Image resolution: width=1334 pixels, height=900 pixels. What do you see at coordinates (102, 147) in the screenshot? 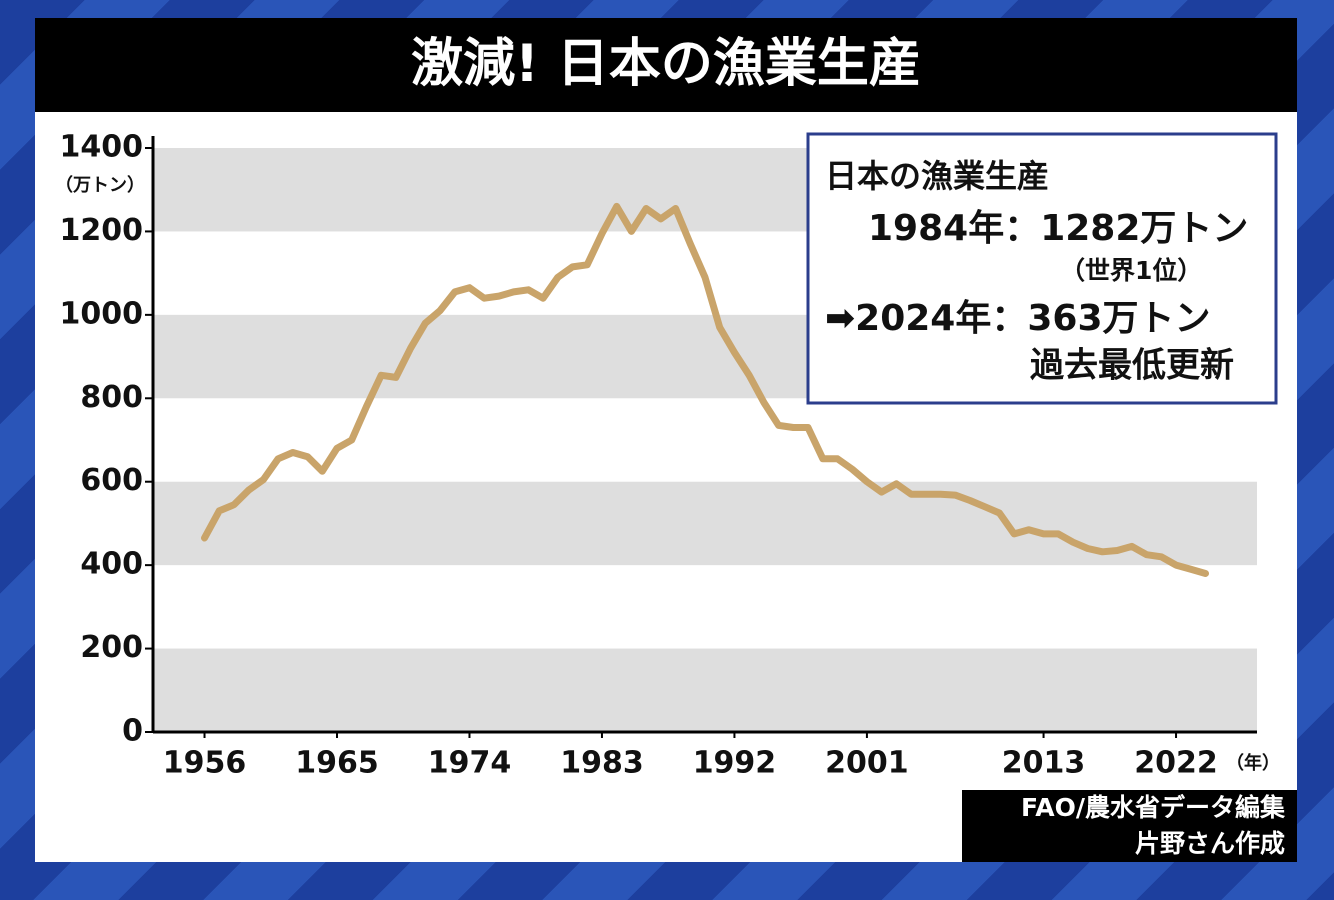
I see `y-tick-label: 1400` at bounding box center [102, 147].